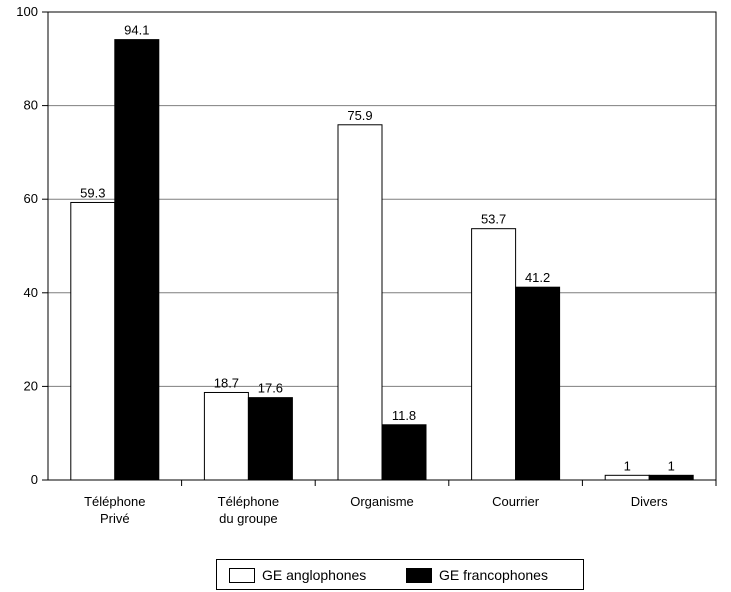 The height and width of the screenshot is (592, 731). I want to click on legend-item-series-1: GE anglophones, so click(297, 575).